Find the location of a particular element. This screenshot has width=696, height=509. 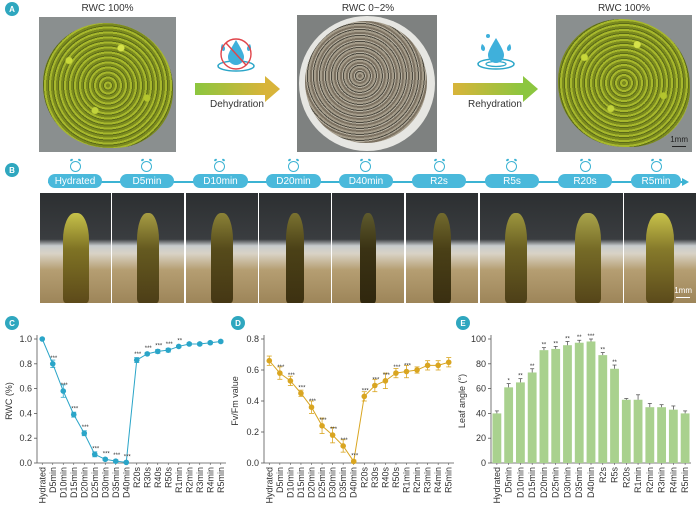

water-drop-splash-icon is located at coordinates (496, 52).